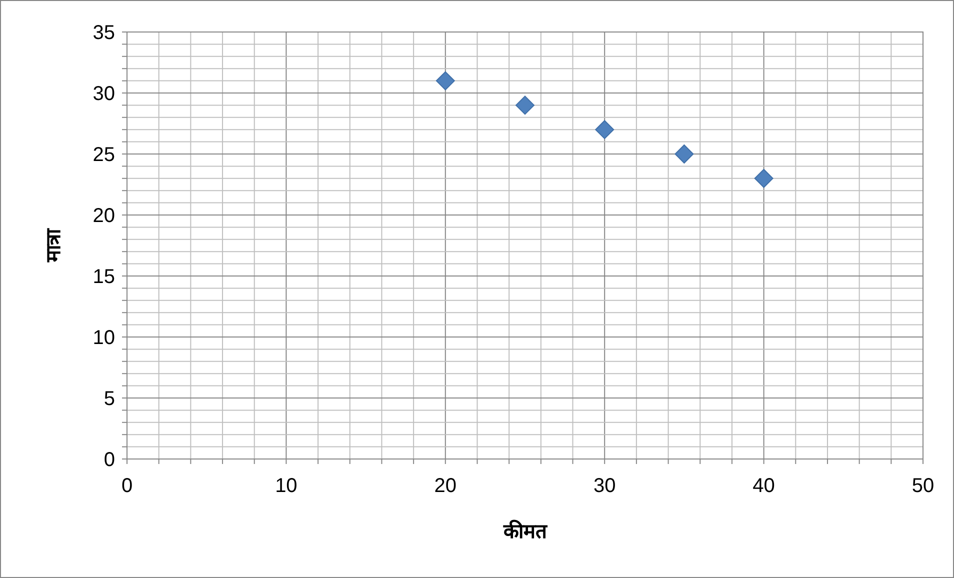  I want to click on y-tick-label: 15, so click(103, 277).